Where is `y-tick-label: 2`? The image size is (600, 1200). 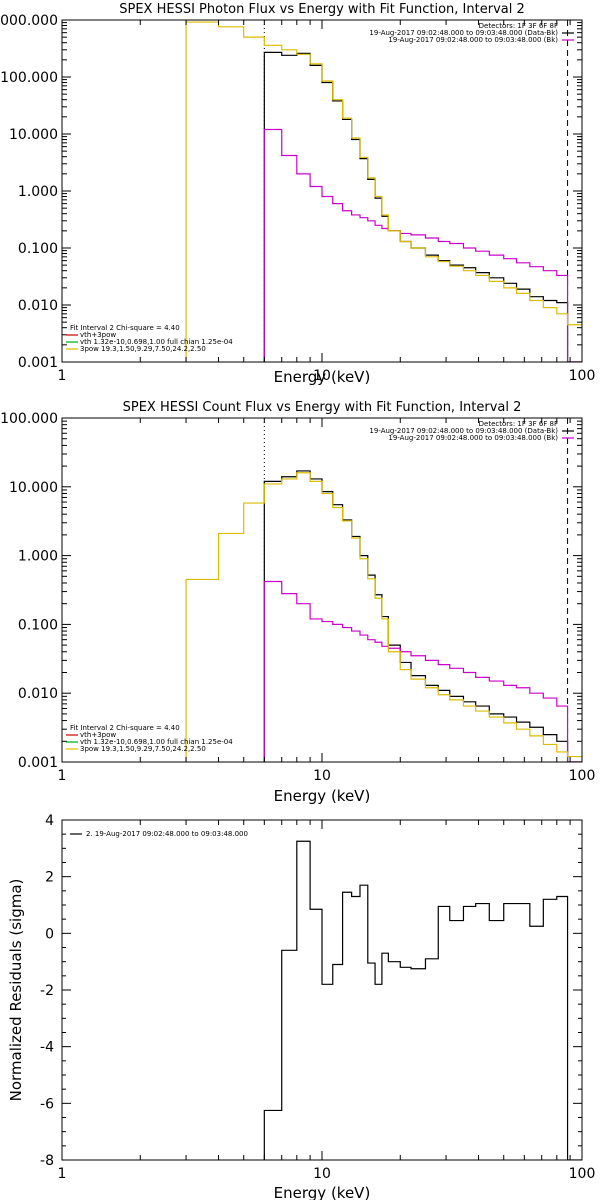 y-tick-label: 2 is located at coordinates (49, 878).